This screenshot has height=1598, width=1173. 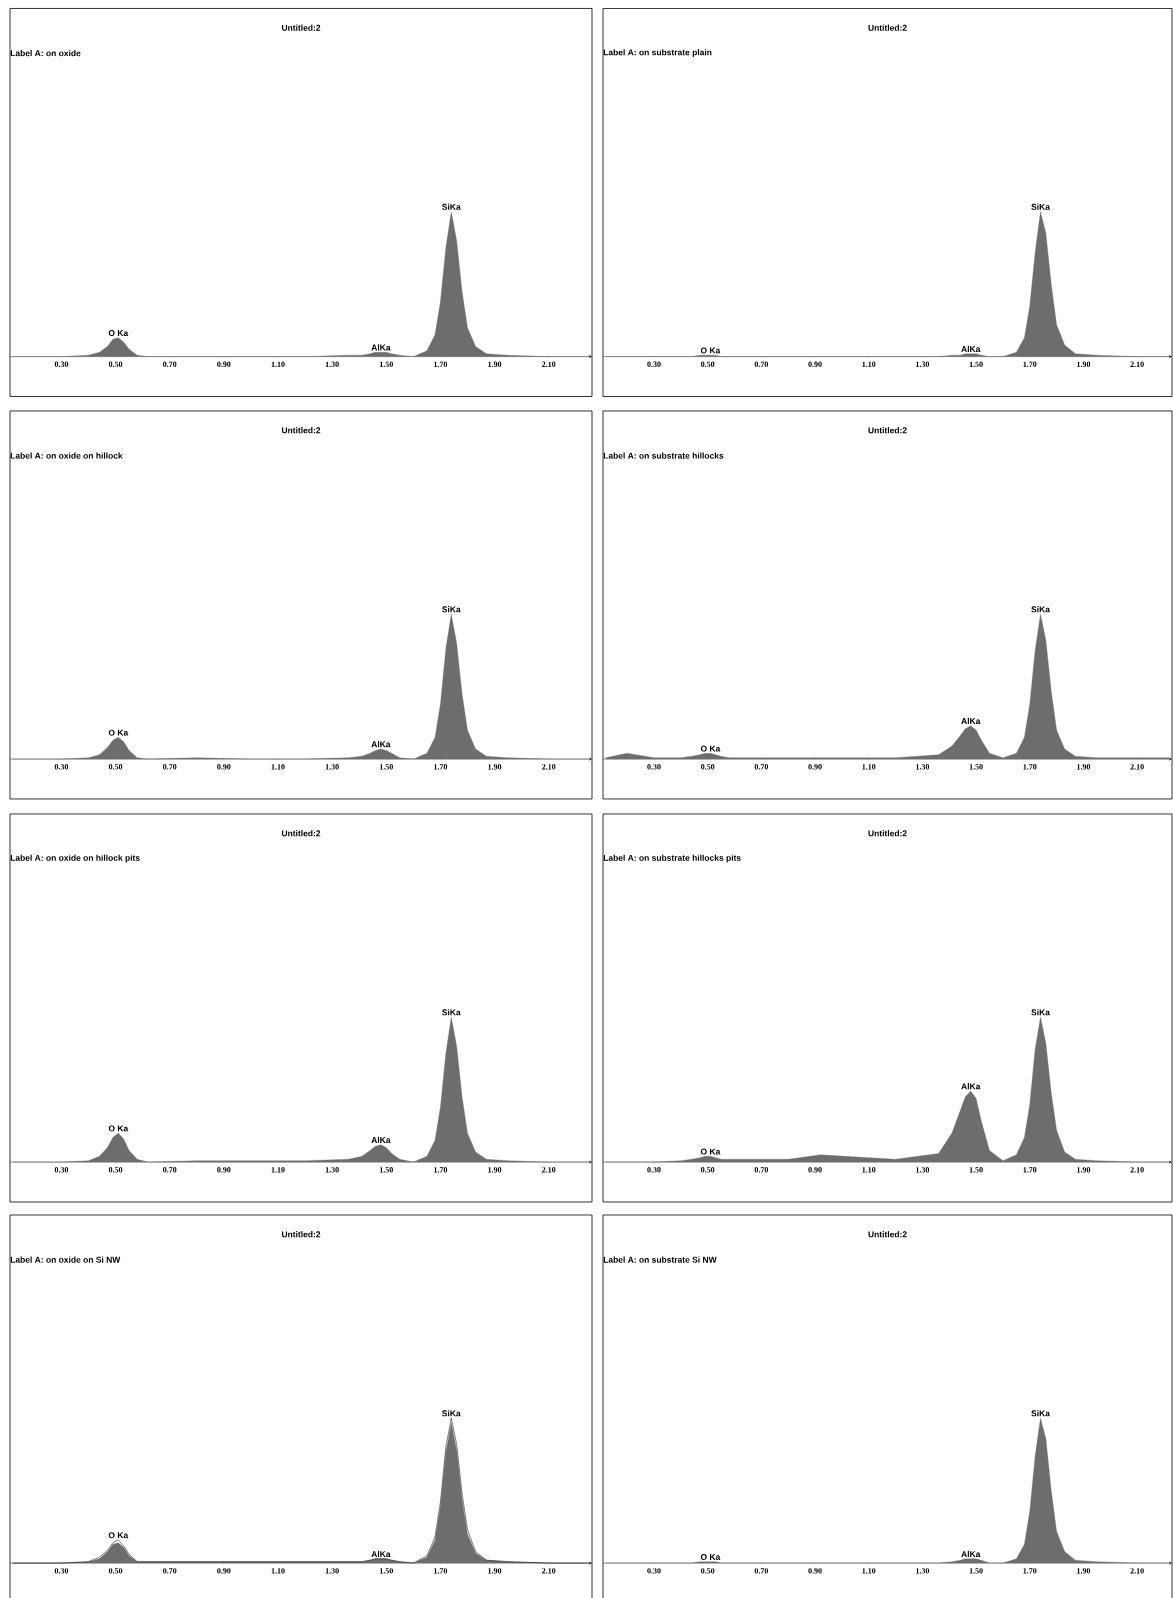 I want to click on chart-subtitle: Label A: on substrate plain, so click(x=657, y=53).